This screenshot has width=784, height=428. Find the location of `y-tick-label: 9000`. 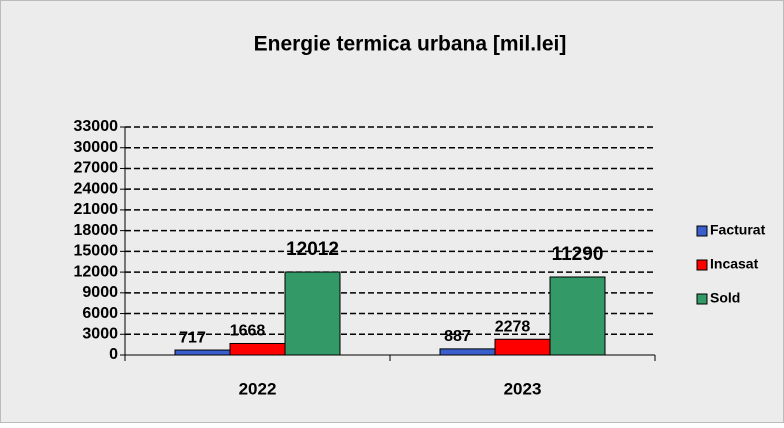

y-tick-label: 9000 is located at coordinates (100, 292).